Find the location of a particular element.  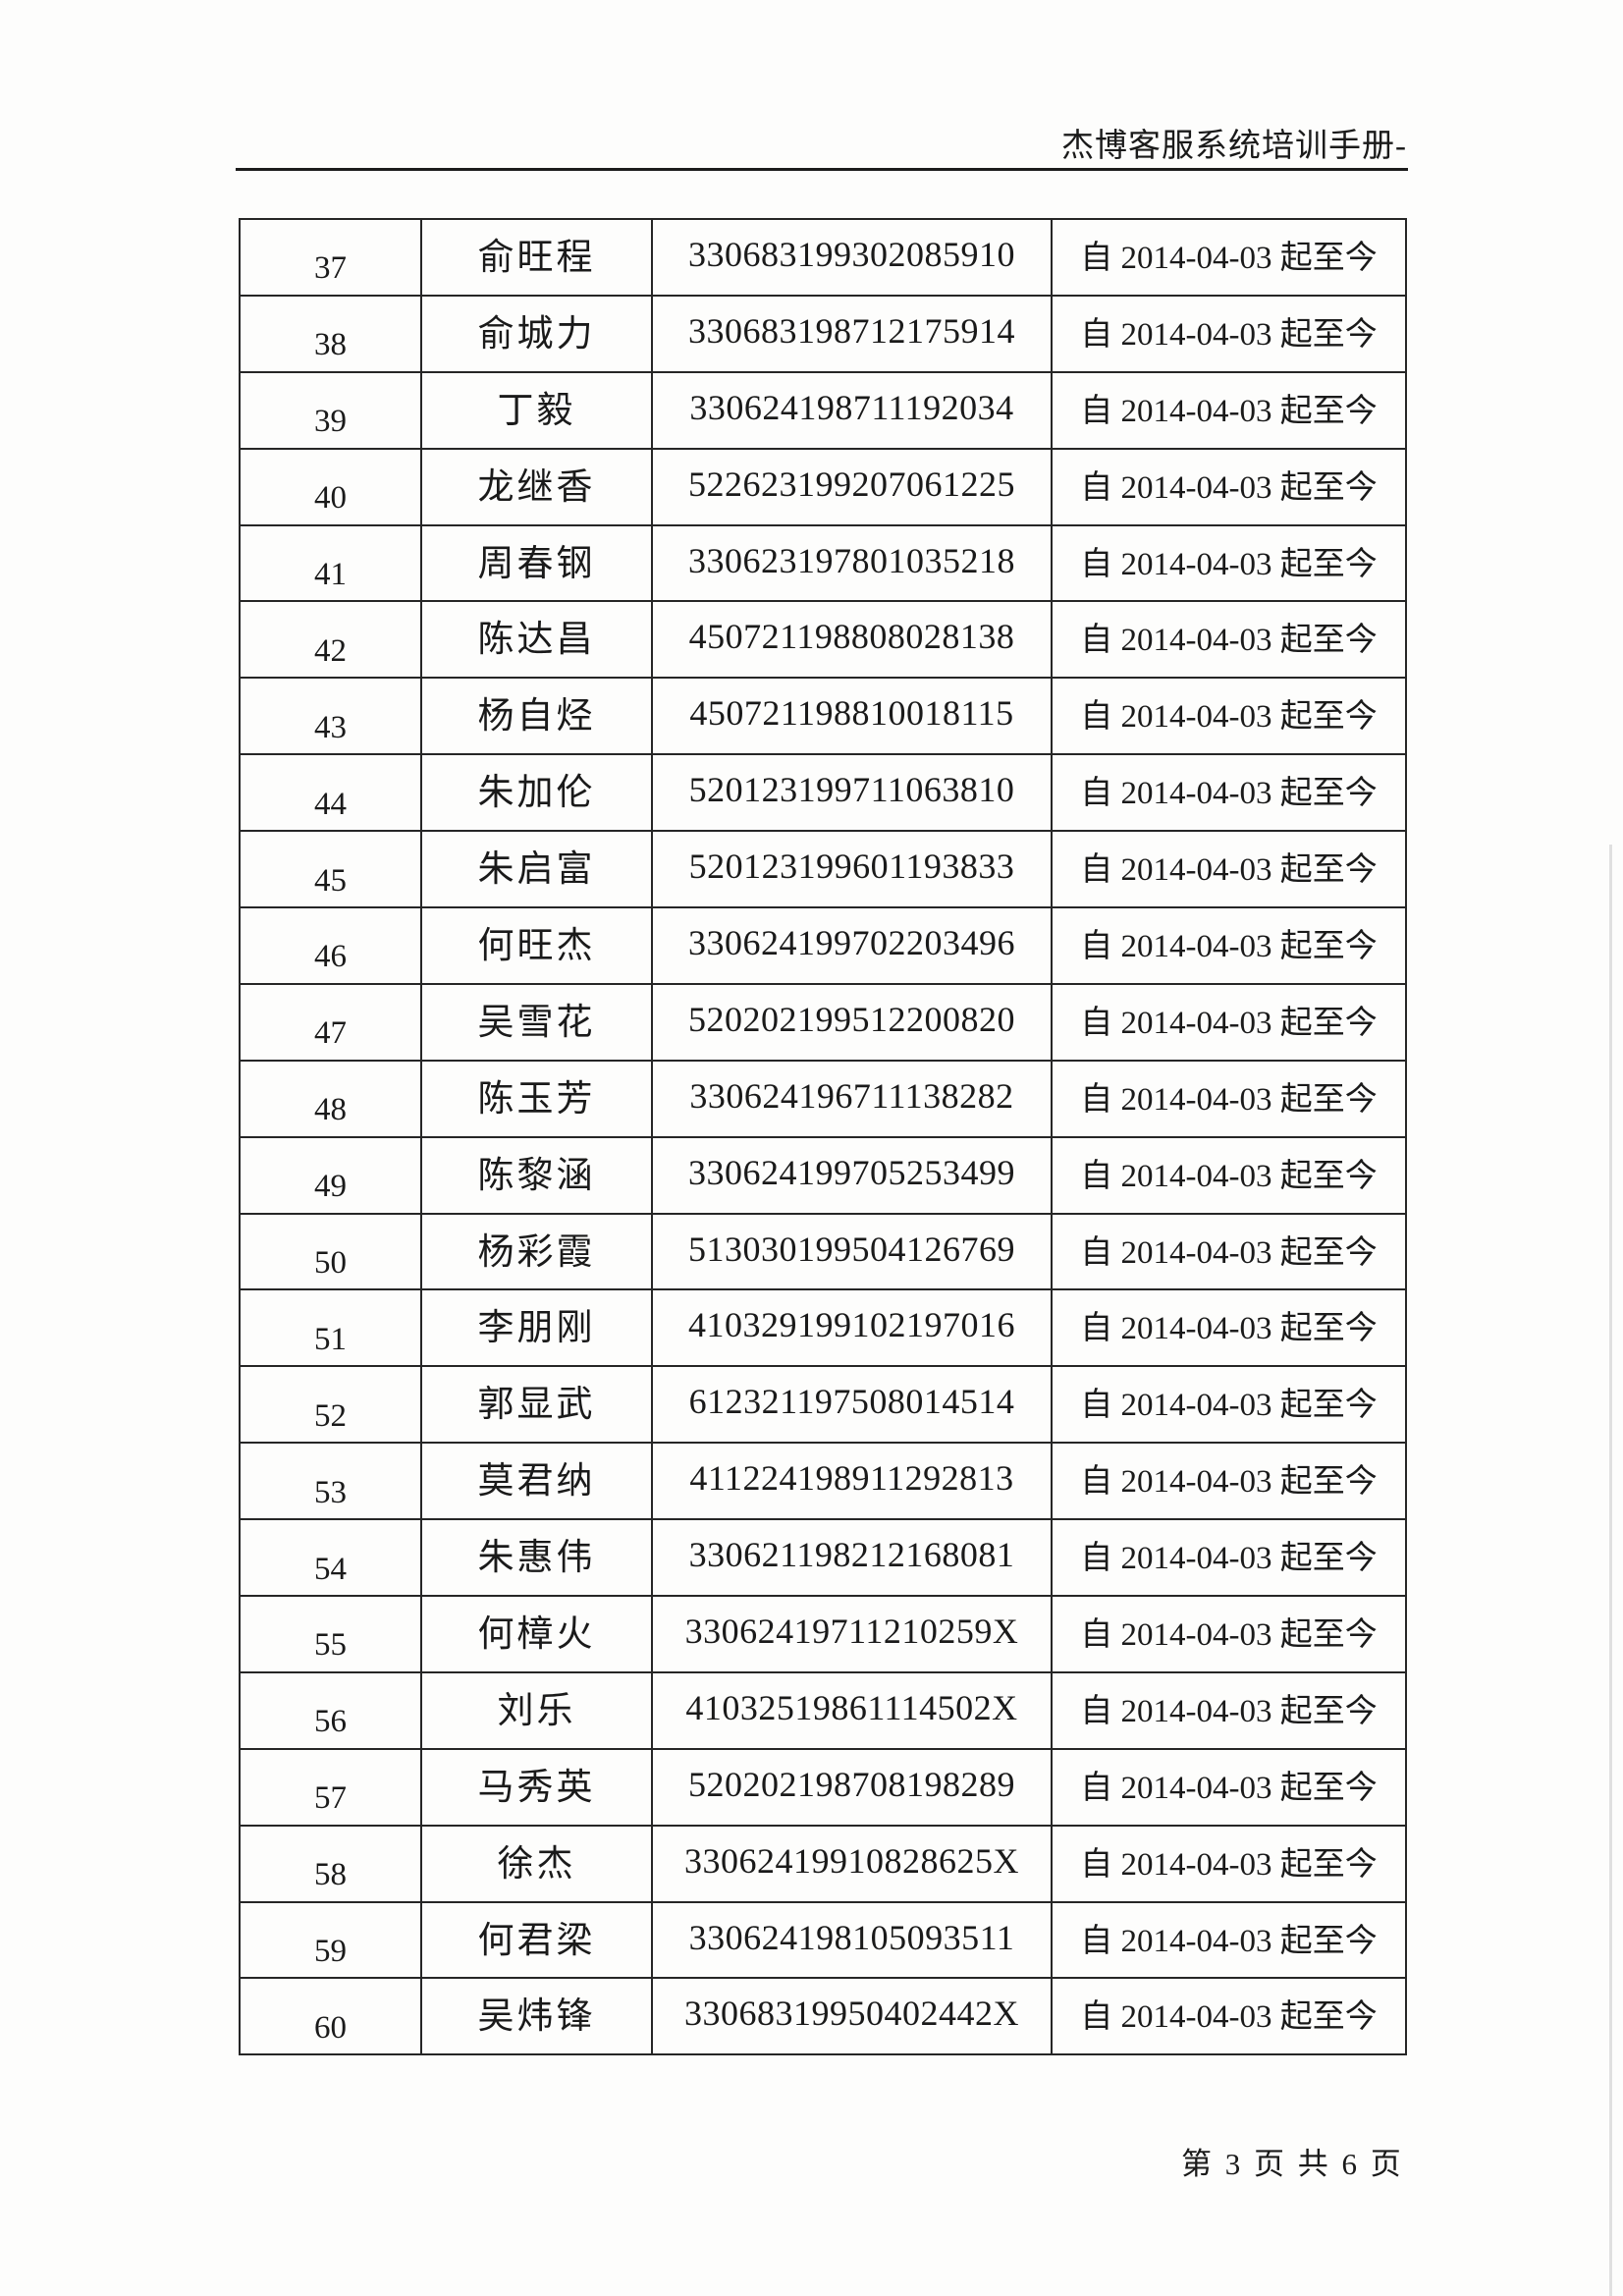

cell-person-name: 何君梁 is located at coordinates (537, 1940).